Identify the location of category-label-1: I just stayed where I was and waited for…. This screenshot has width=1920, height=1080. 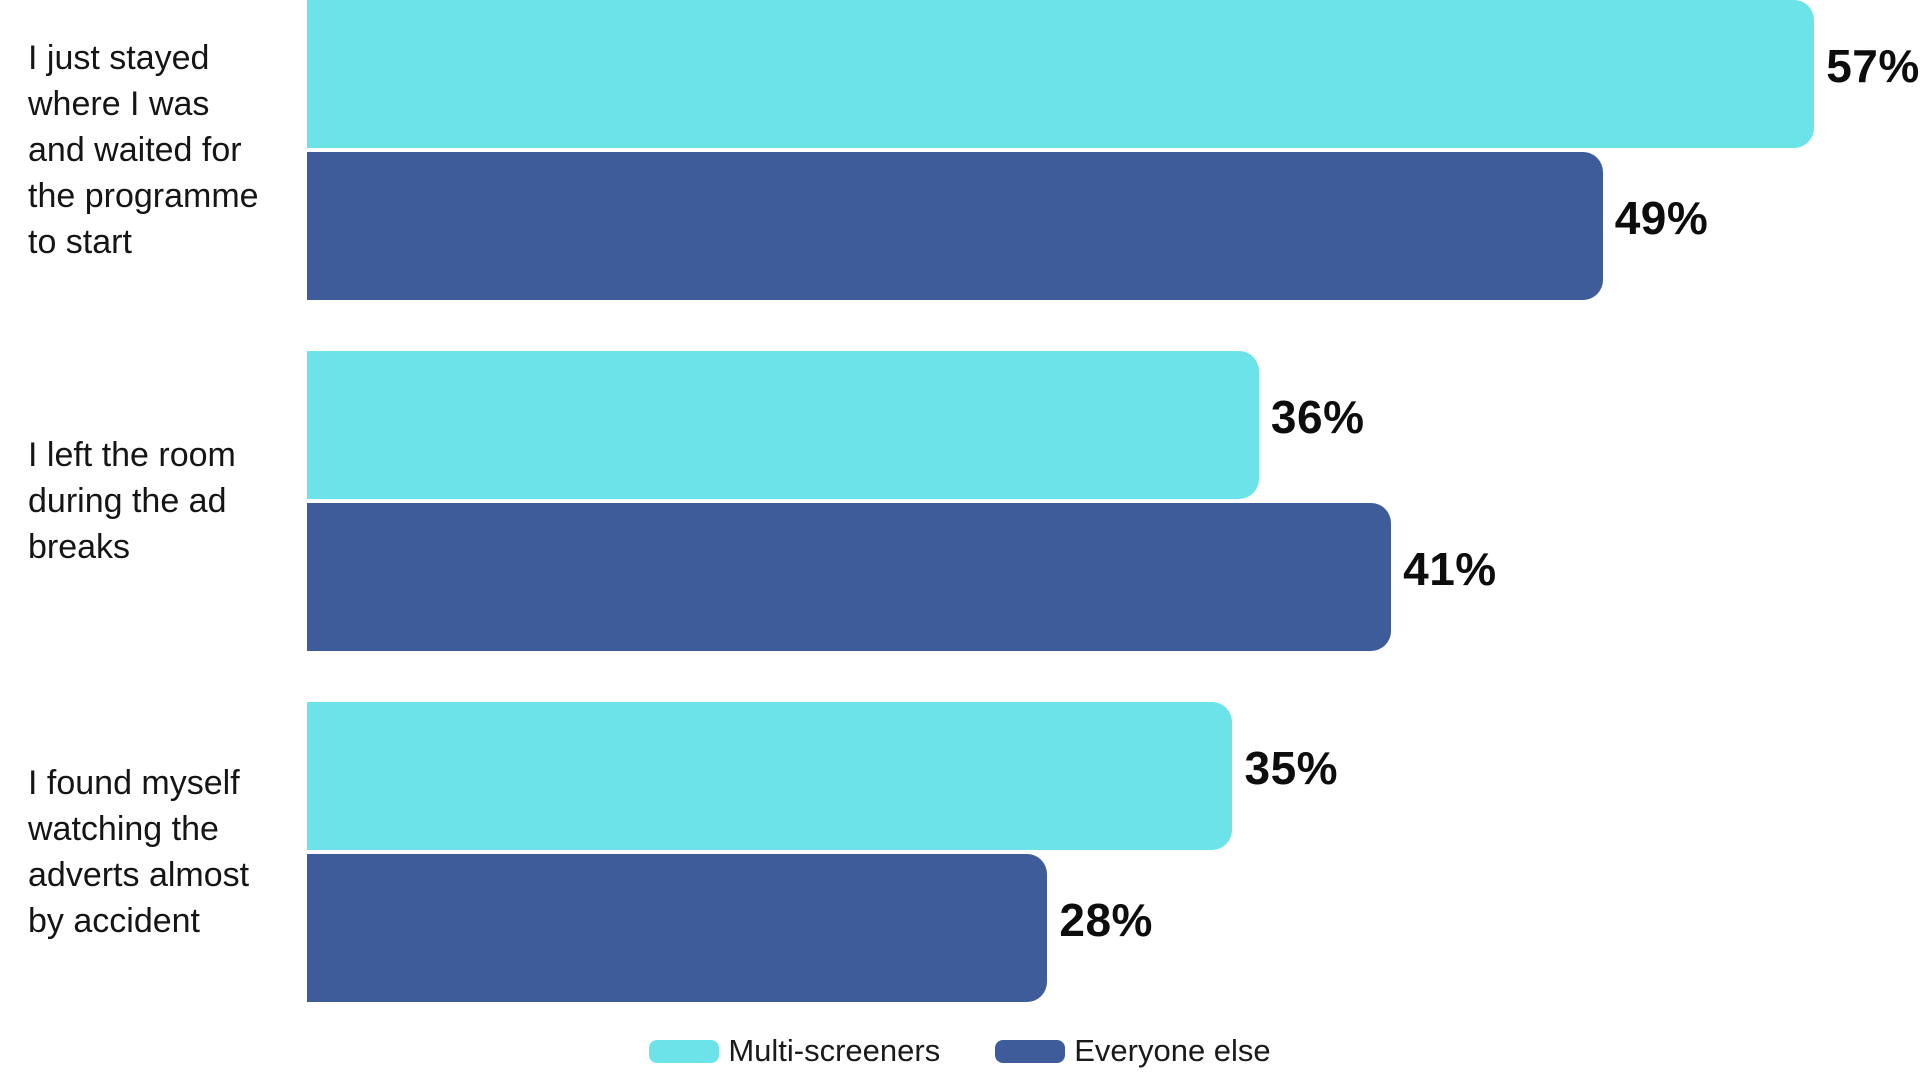
(143, 150).